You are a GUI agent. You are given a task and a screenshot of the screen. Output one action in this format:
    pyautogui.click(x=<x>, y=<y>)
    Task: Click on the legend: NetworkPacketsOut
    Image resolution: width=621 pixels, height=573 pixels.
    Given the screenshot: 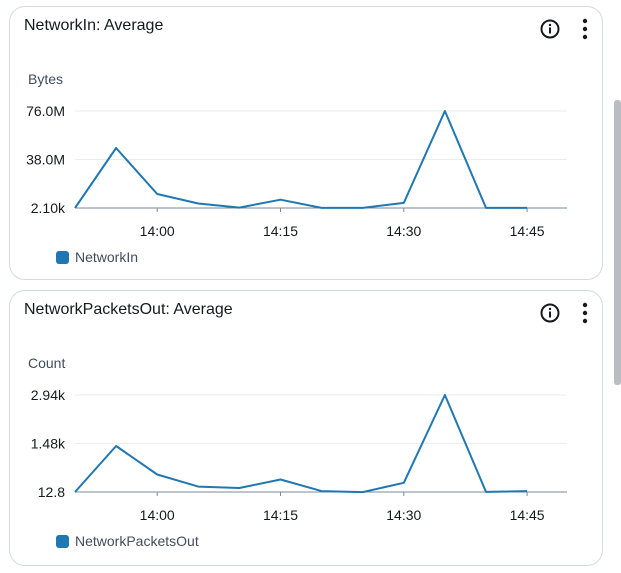 What is the action you would take?
    pyautogui.click(x=127, y=541)
    